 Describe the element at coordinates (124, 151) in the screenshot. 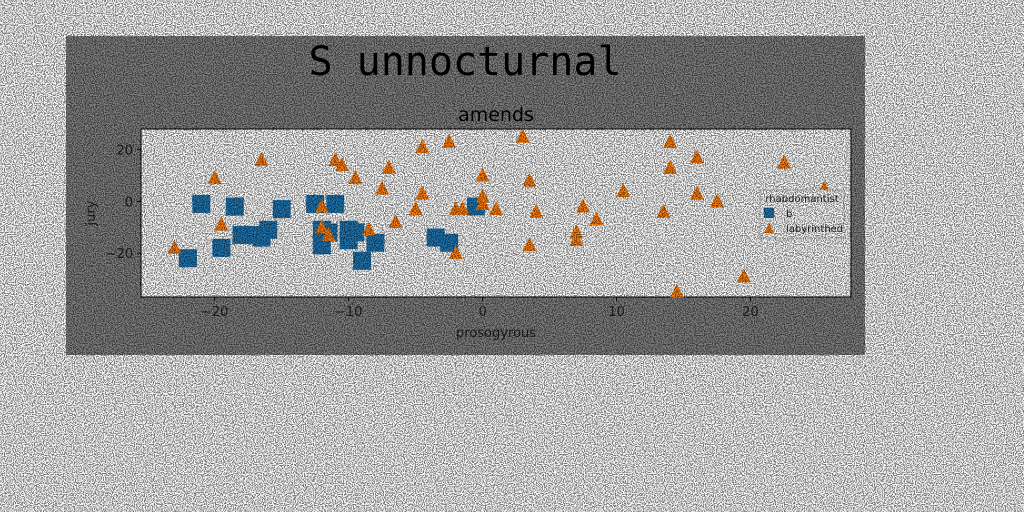

I see `y-tick-label: 20` at that location.